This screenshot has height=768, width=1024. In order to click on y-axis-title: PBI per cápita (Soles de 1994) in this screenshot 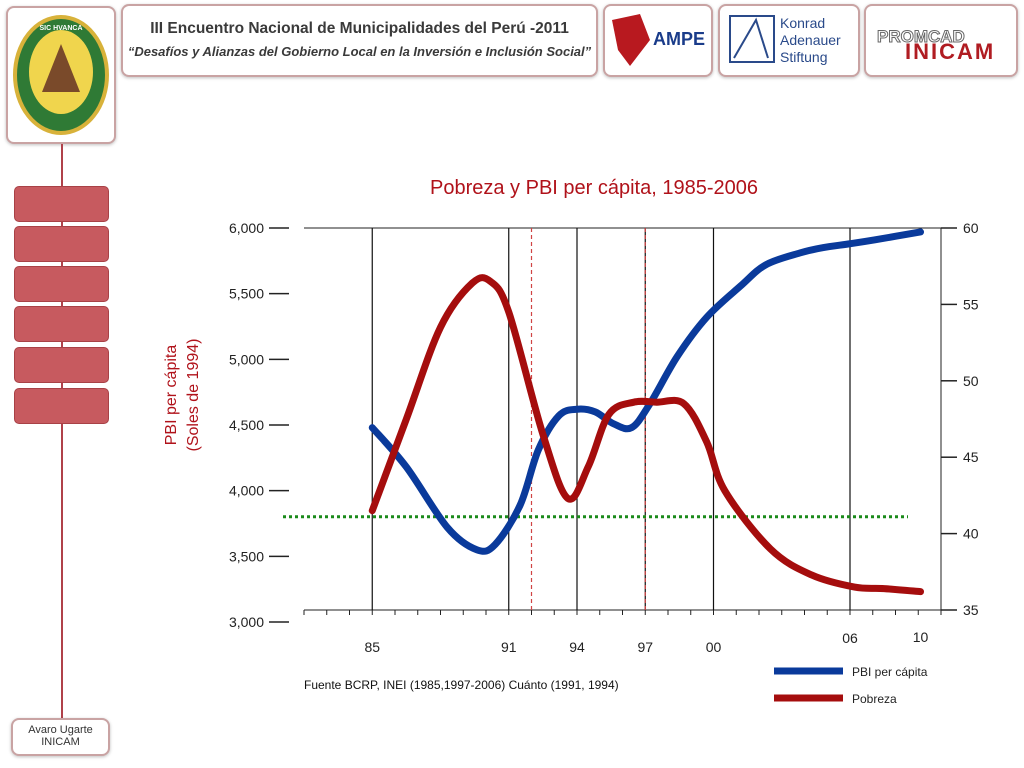, I will do `click(182, 395)`.